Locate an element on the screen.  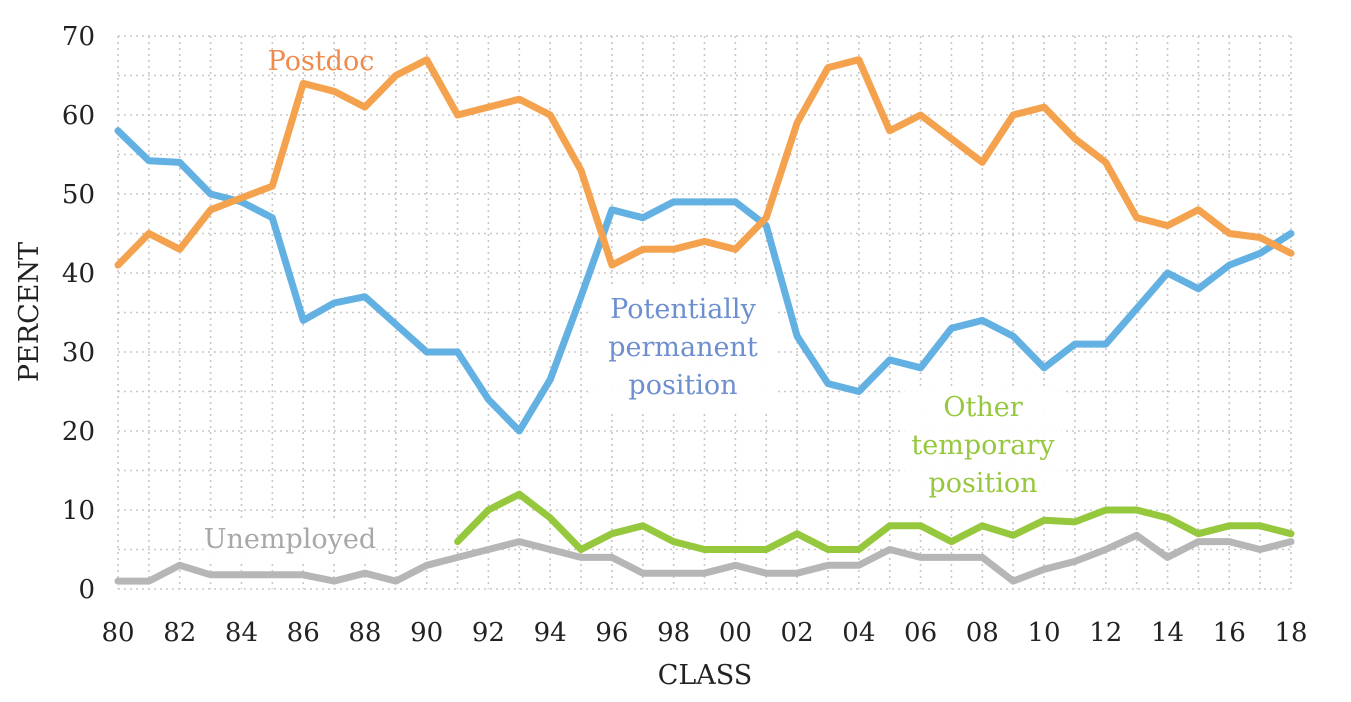
y-tick-label: 30 is located at coordinates (78, 353).